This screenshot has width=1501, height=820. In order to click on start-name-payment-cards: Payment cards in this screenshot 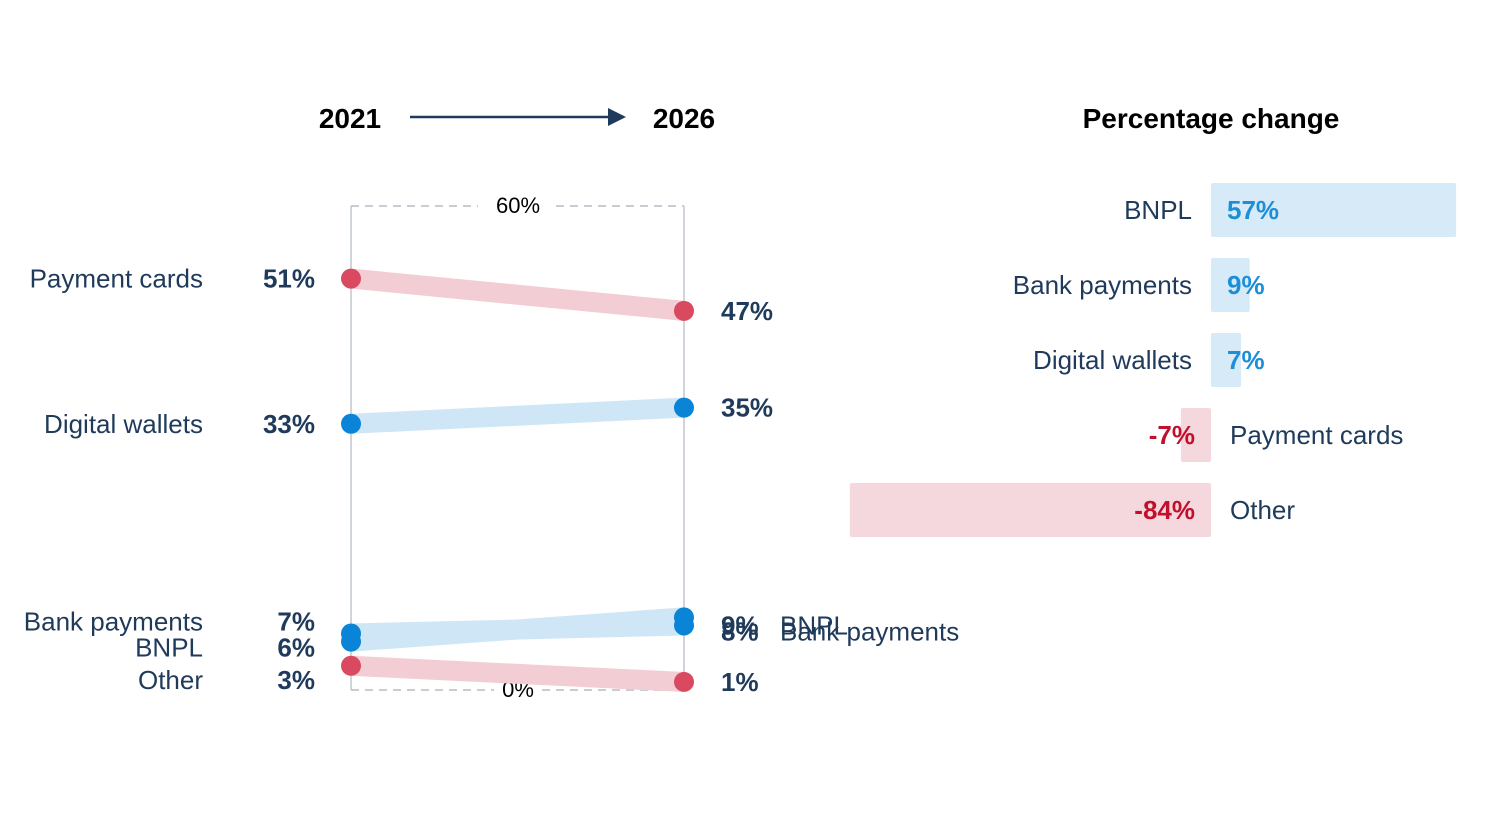, I will do `click(116, 279)`.